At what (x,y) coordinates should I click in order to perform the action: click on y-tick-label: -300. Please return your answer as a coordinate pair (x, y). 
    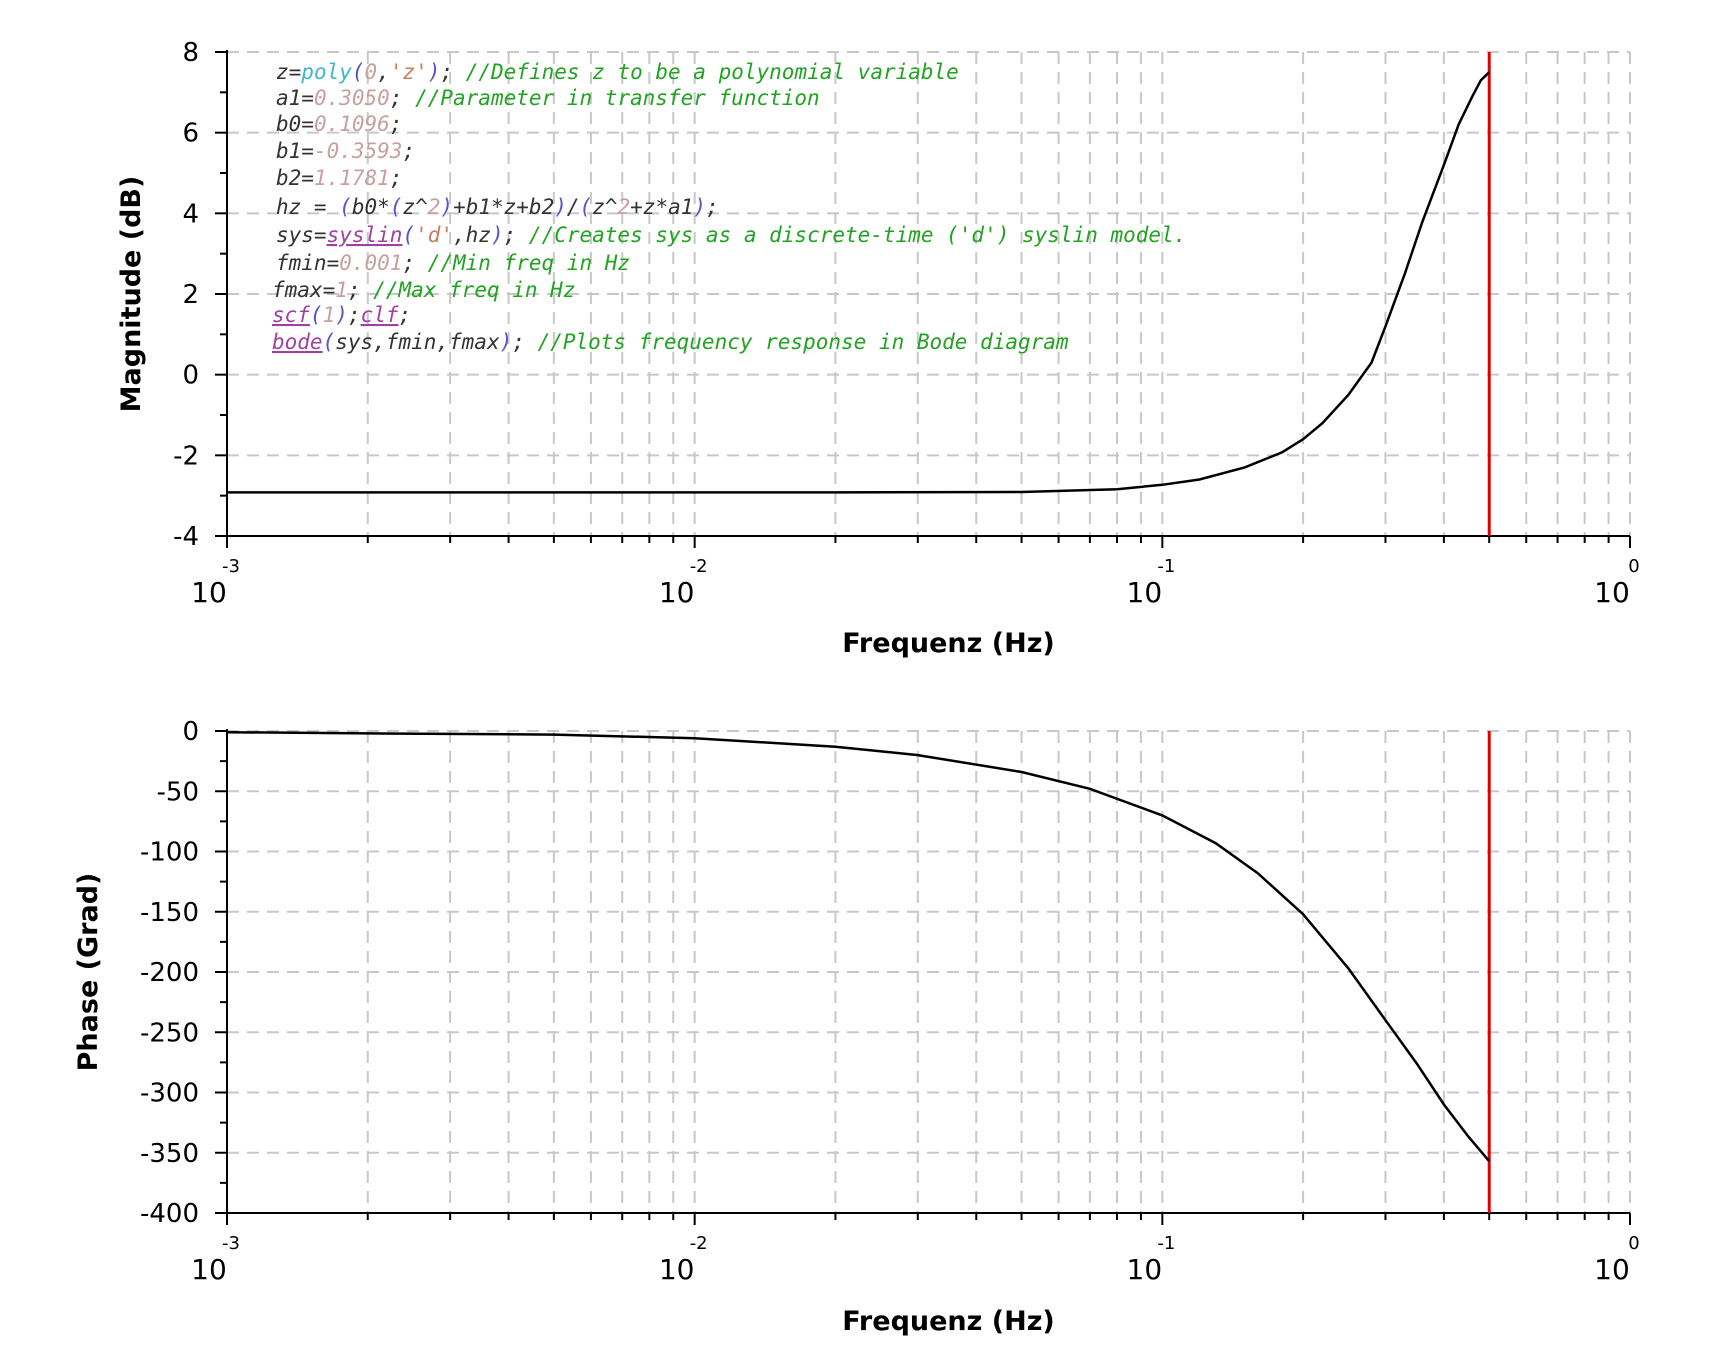
    Looking at the image, I should click on (169, 1094).